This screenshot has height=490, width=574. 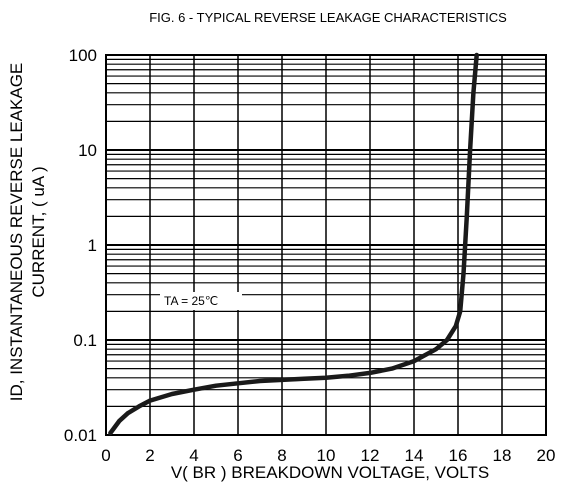 What do you see at coordinates (370, 455) in the screenshot?
I see `x-tick-label: 12` at bounding box center [370, 455].